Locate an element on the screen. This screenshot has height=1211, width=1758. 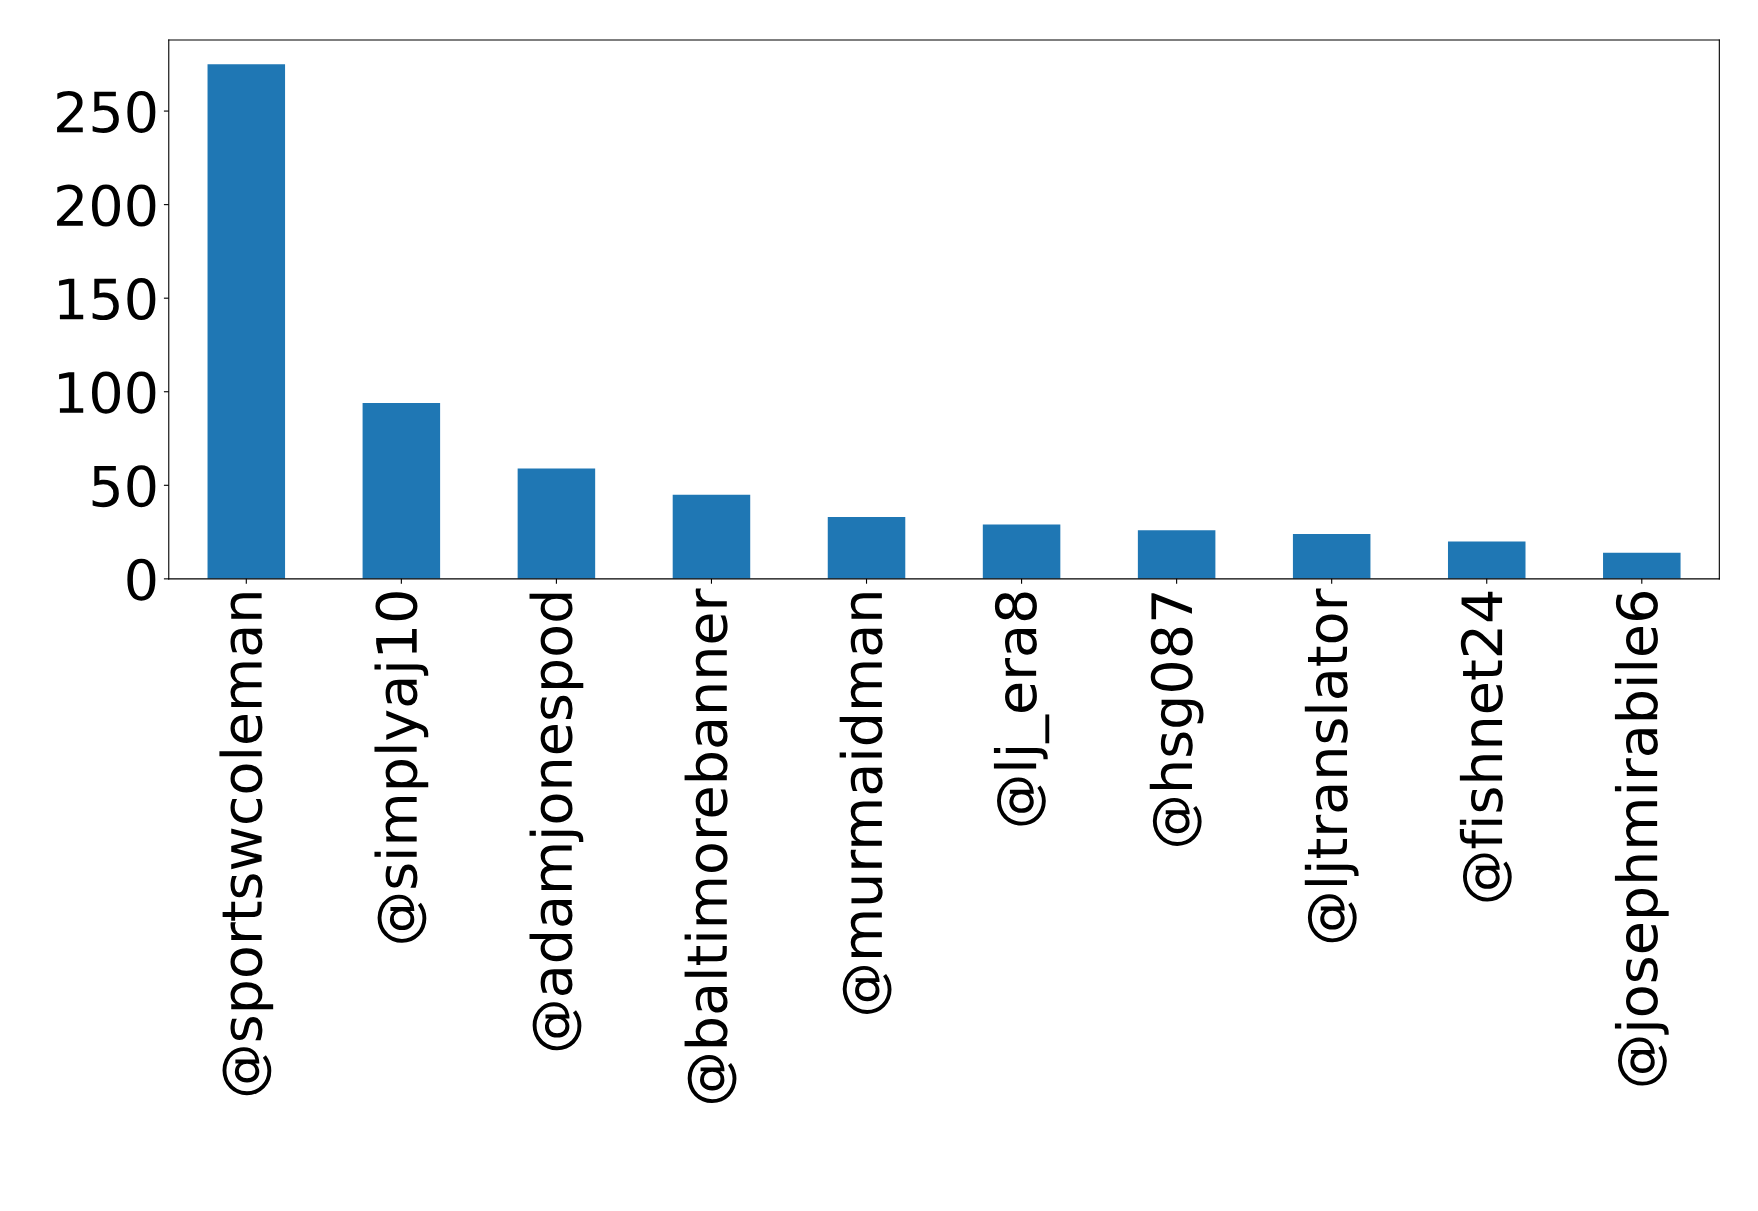
x-tick-label: @fishnet24 is located at coordinates (1485, 746).